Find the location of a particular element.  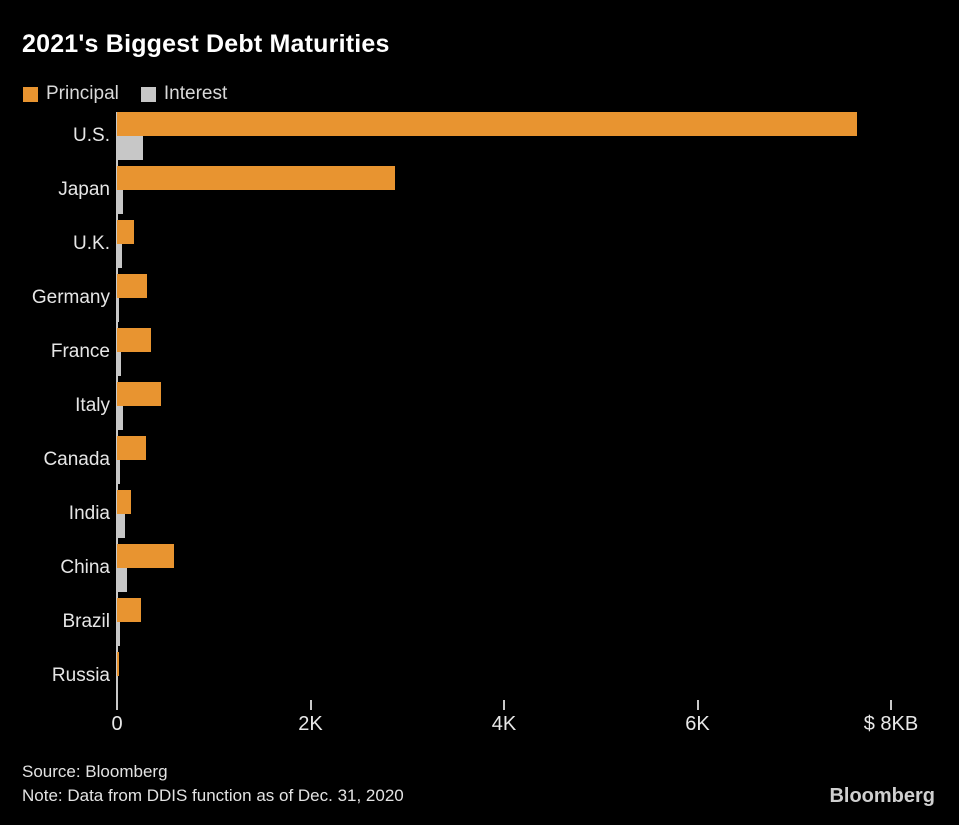

chart-title: 2021's Biggest Debt Maturities is located at coordinates (206, 44).